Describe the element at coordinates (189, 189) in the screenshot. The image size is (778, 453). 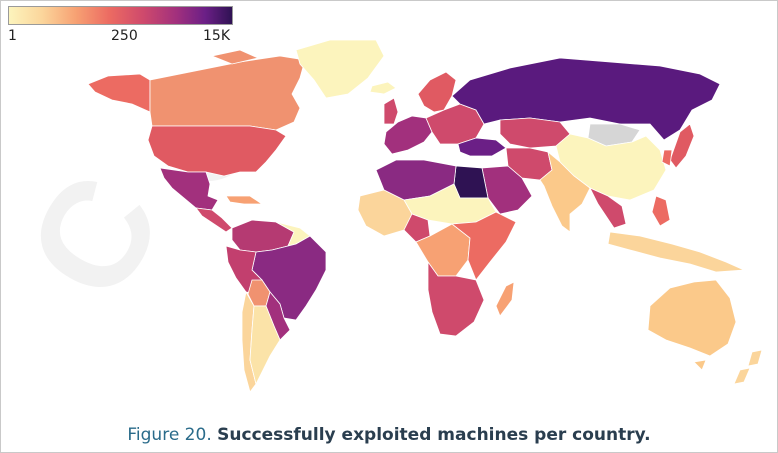
I see `mexico-region` at that location.